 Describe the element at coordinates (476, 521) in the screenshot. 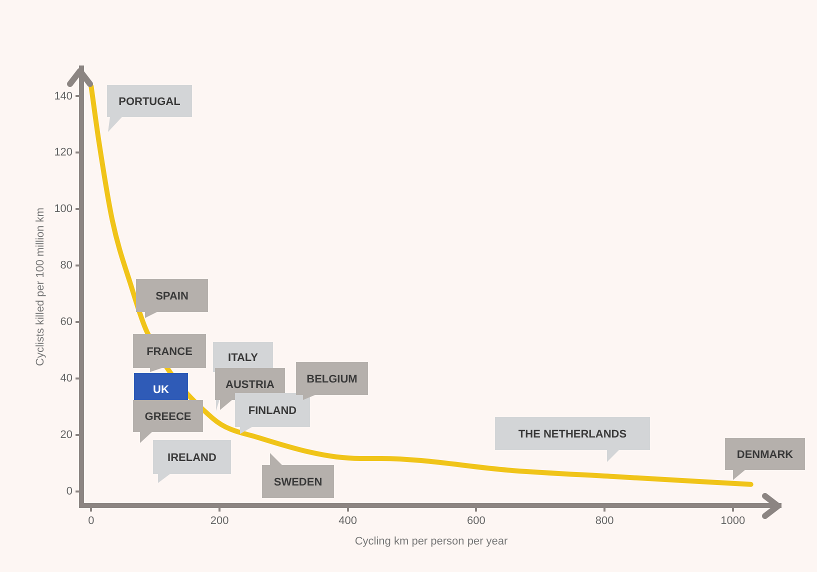

I see `x-tick-label: 600` at that location.